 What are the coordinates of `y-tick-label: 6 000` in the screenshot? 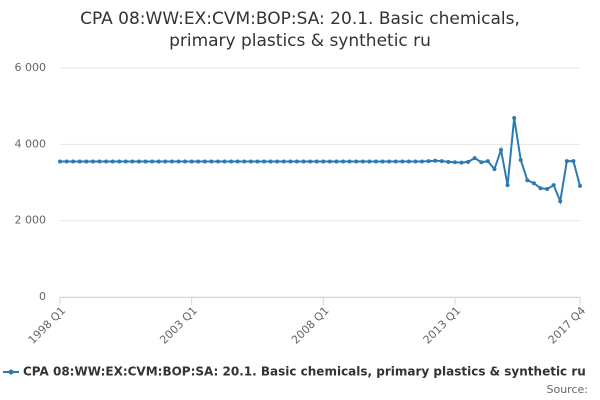 It's located at (31, 67).